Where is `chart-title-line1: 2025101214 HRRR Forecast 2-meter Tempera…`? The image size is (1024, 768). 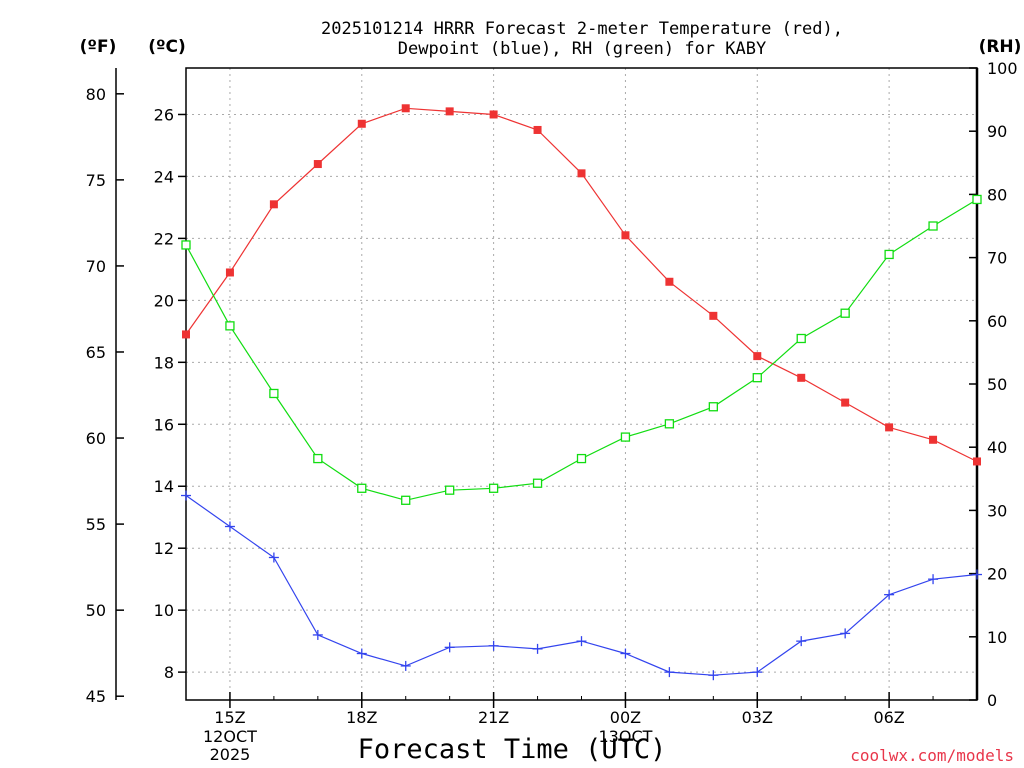 chart-title-line1: 2025101214 HRRR Forecast 2-meter Tempera… is located at coordinates (582, 29).